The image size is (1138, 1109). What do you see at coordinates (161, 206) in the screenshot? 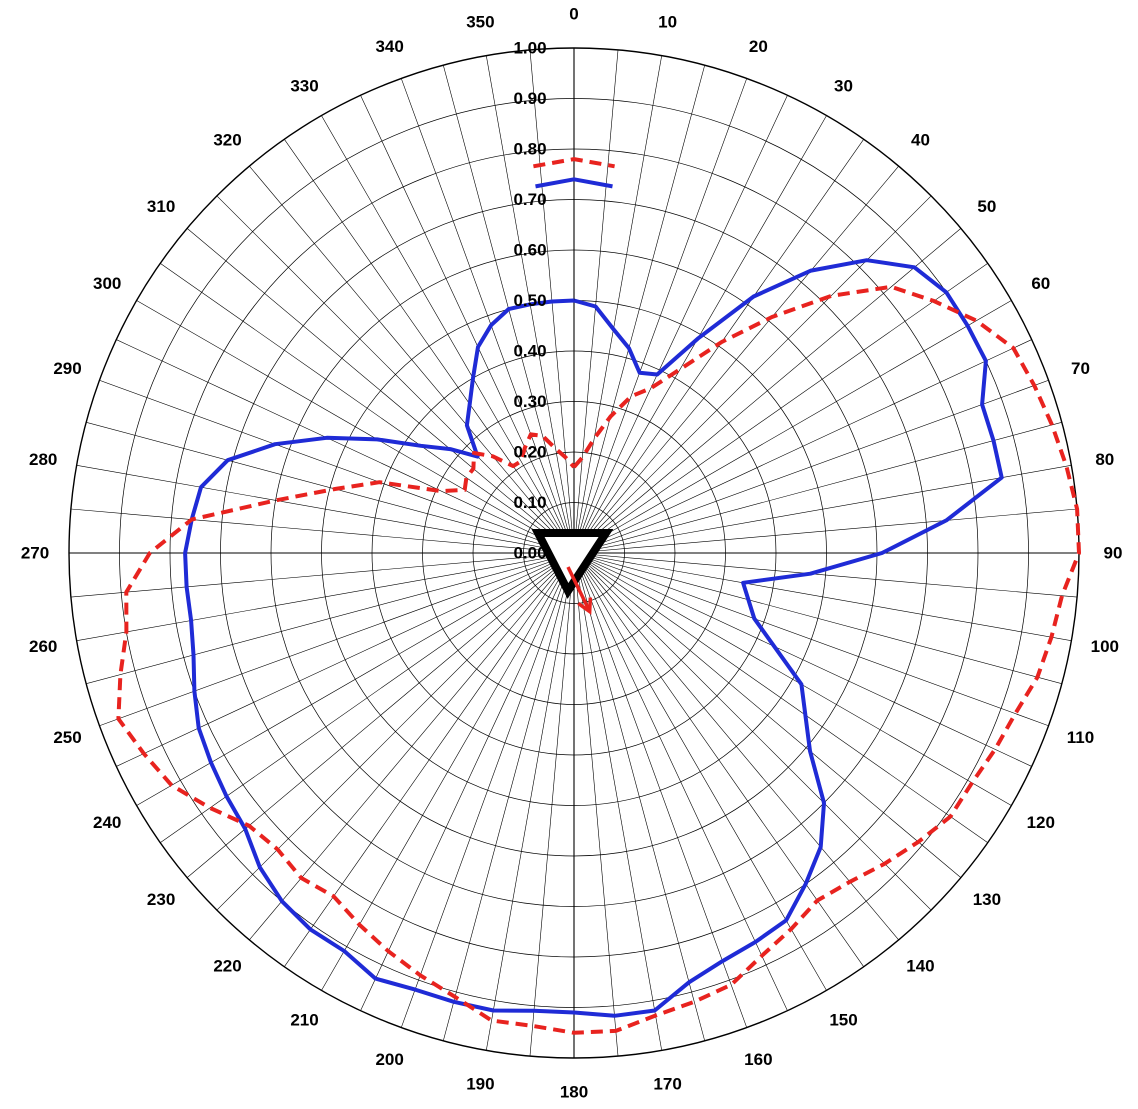
I see `angle-tick-label: 310` at bounding box center [161, 206].